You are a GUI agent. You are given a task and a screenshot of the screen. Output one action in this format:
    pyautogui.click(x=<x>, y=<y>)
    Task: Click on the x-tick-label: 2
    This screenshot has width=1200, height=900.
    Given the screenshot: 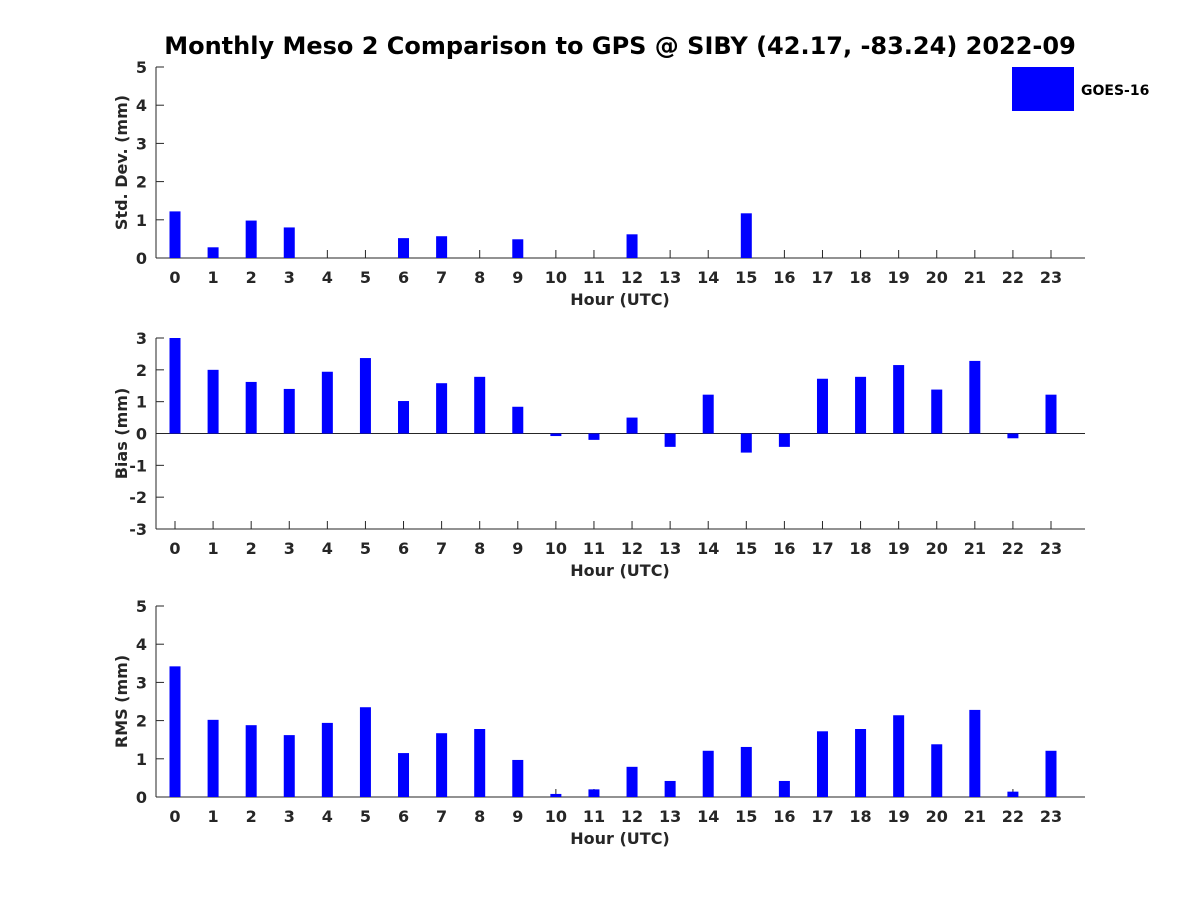 What is the action you would take?
    pyautogui.click(x=251, y=277)
    